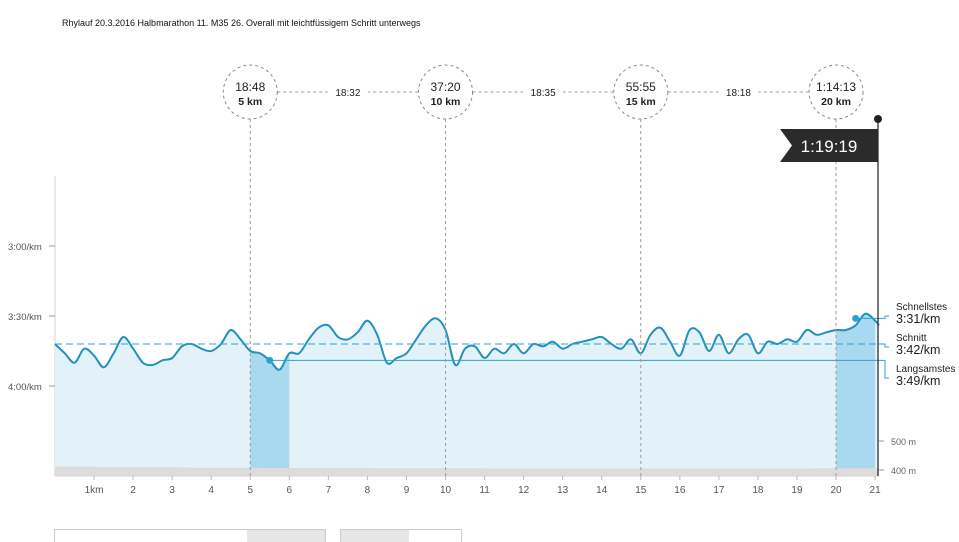 This screenshot has height=542, width=959. Describe the element at coordinates (25, 387) in the screenshot. I see `y-tick-label: 4:00/km` at that location.